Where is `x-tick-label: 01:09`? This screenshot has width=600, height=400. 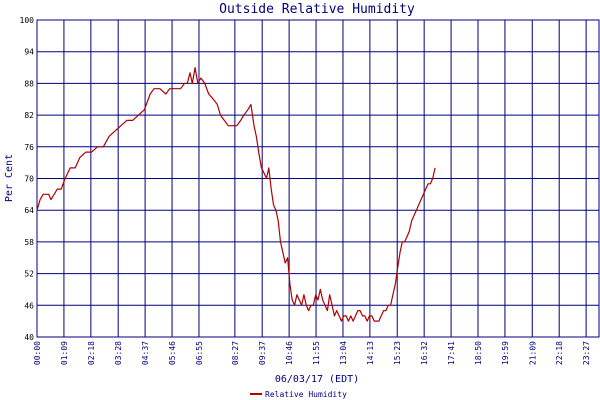
x-tick-label: 01:09 is located at coordinates (64, 353).